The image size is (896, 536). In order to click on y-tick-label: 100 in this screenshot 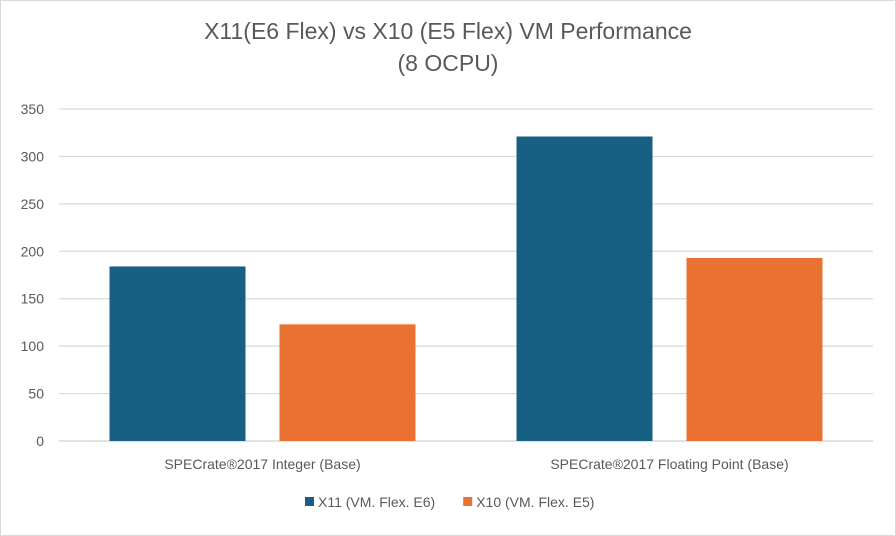, I will do `click(33, 346)`.